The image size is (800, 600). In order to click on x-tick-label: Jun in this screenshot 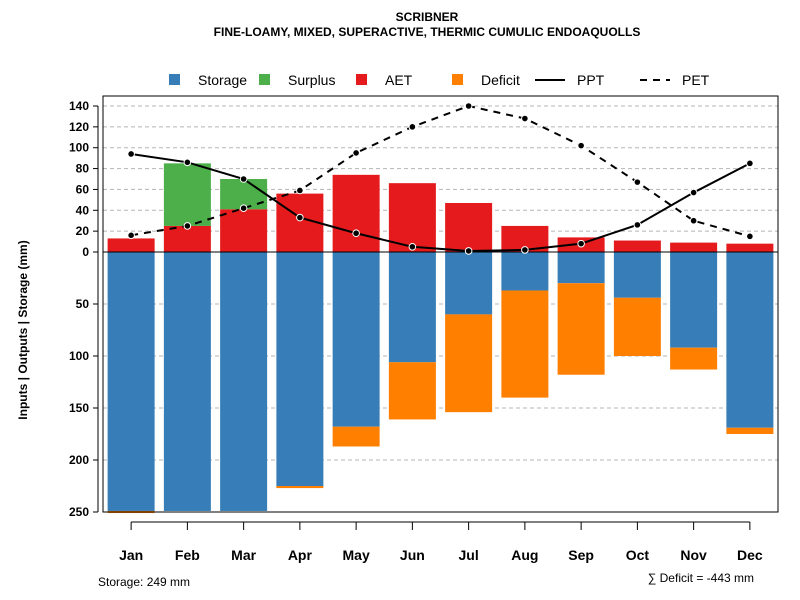, I will do `click(412, 555)`.